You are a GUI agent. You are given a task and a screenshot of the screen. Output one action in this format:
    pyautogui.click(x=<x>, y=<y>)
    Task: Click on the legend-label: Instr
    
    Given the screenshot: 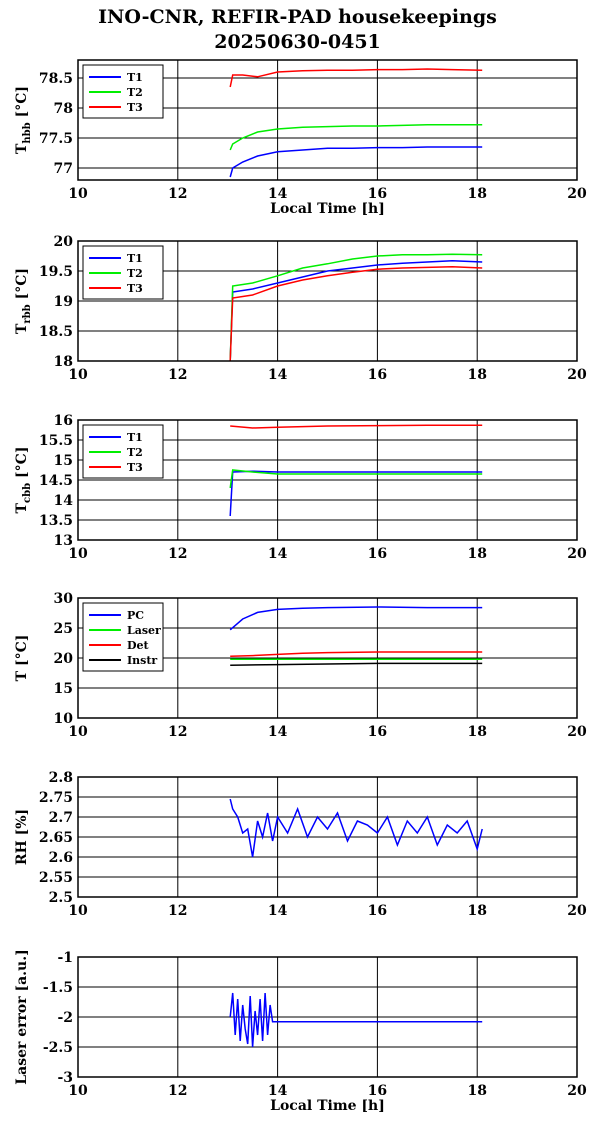 What is the action you would take?
    pyautogui.click(x=142, y=660)
    